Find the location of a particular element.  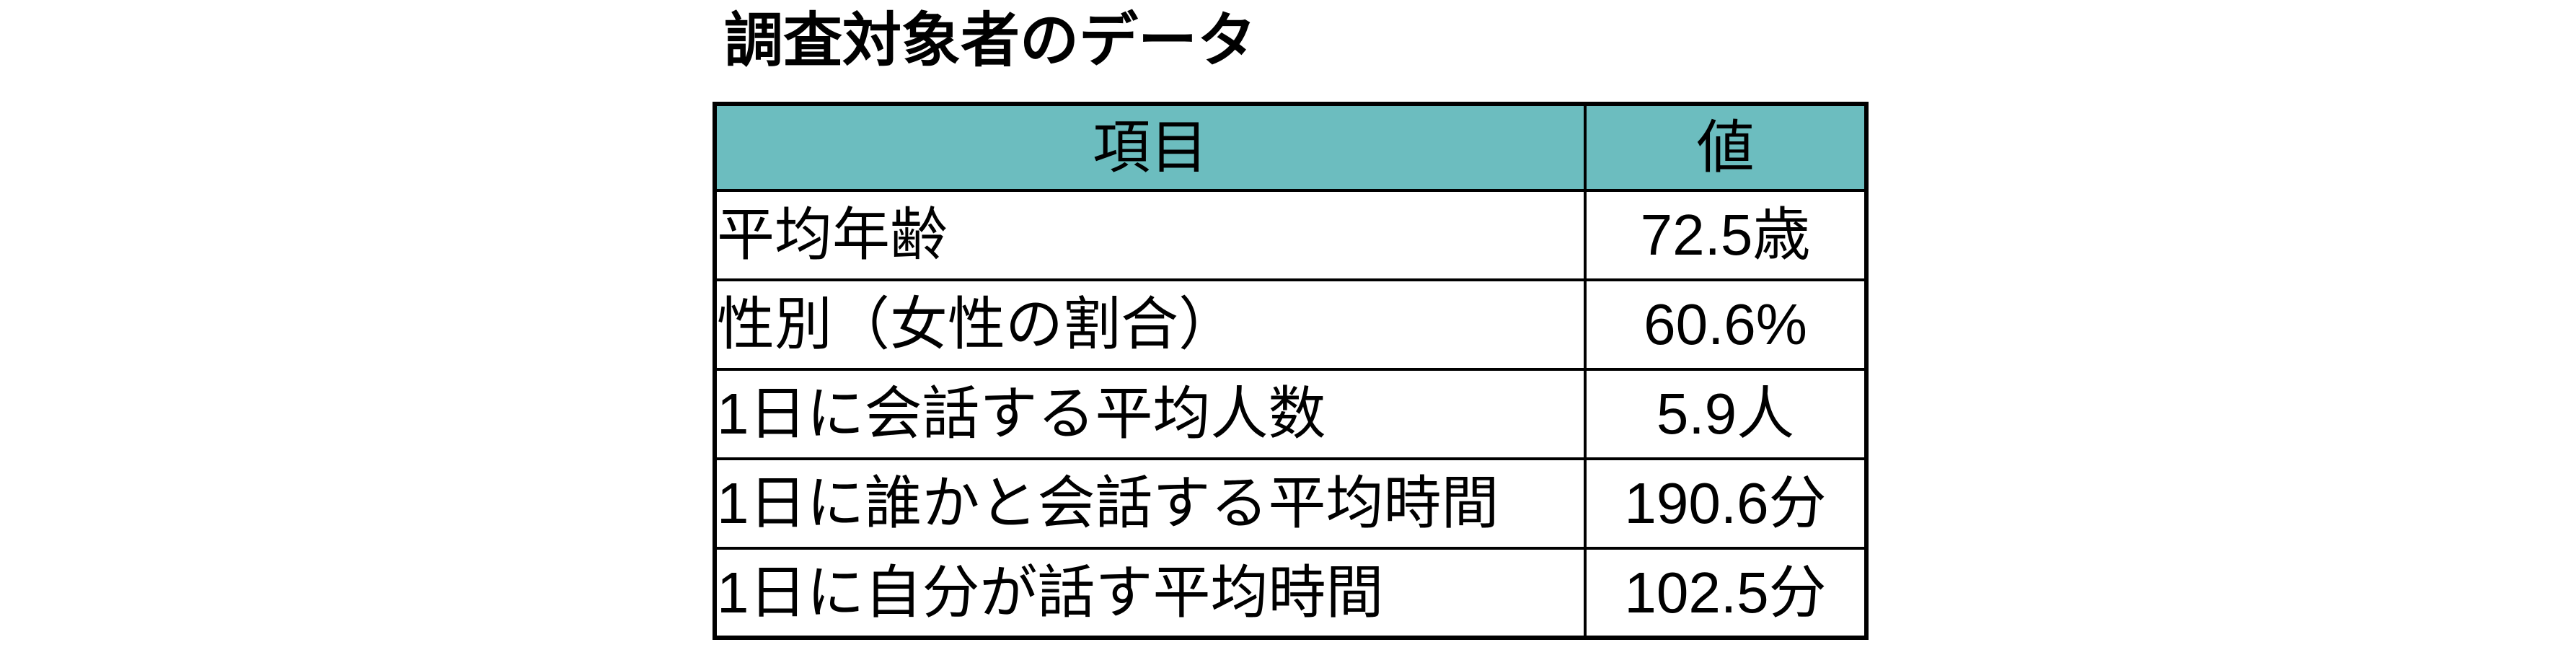

row-label: 平均年齢 is located at coordinates (1150, 235).